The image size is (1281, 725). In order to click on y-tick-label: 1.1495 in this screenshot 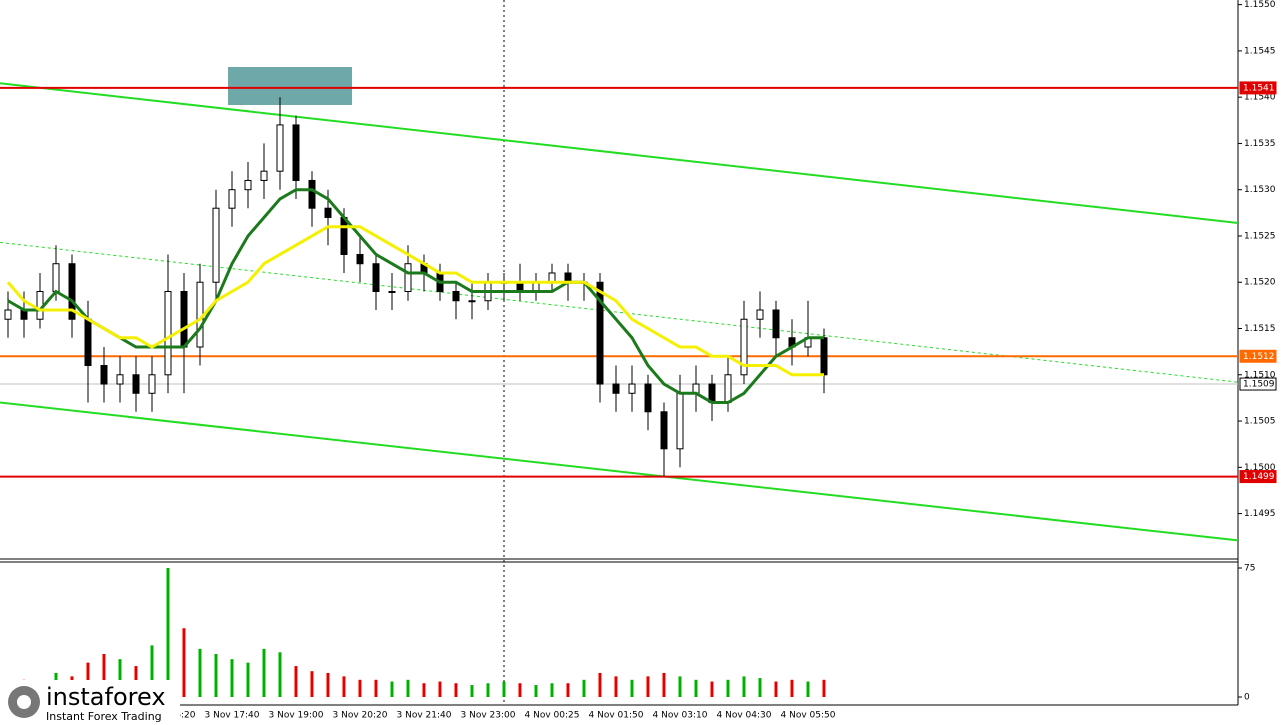, I will do `click(1260, 514)`.